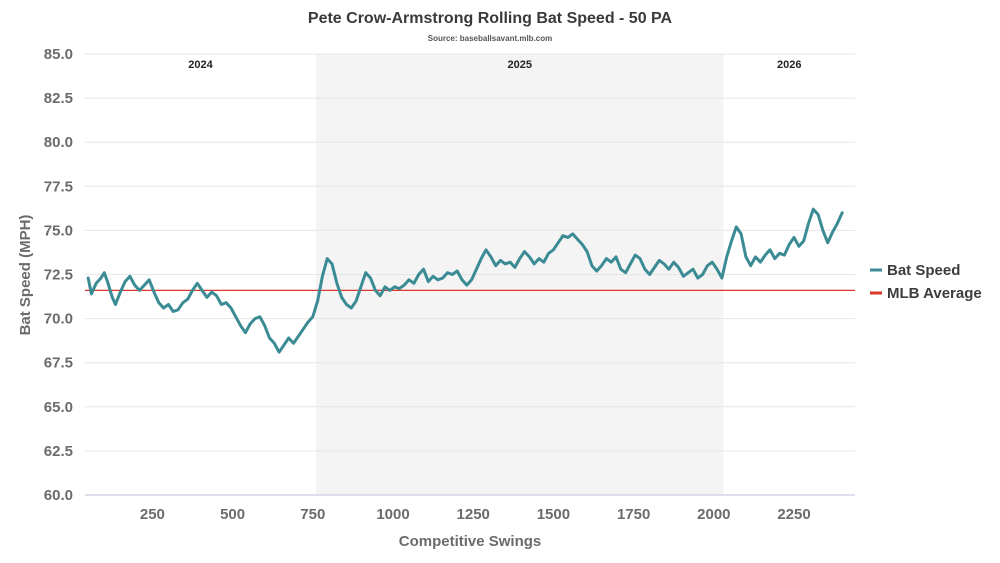 The width and height of the screenshot is (1000, 563). I want to click on y-tick-label: 82.5, so click(58, 98).